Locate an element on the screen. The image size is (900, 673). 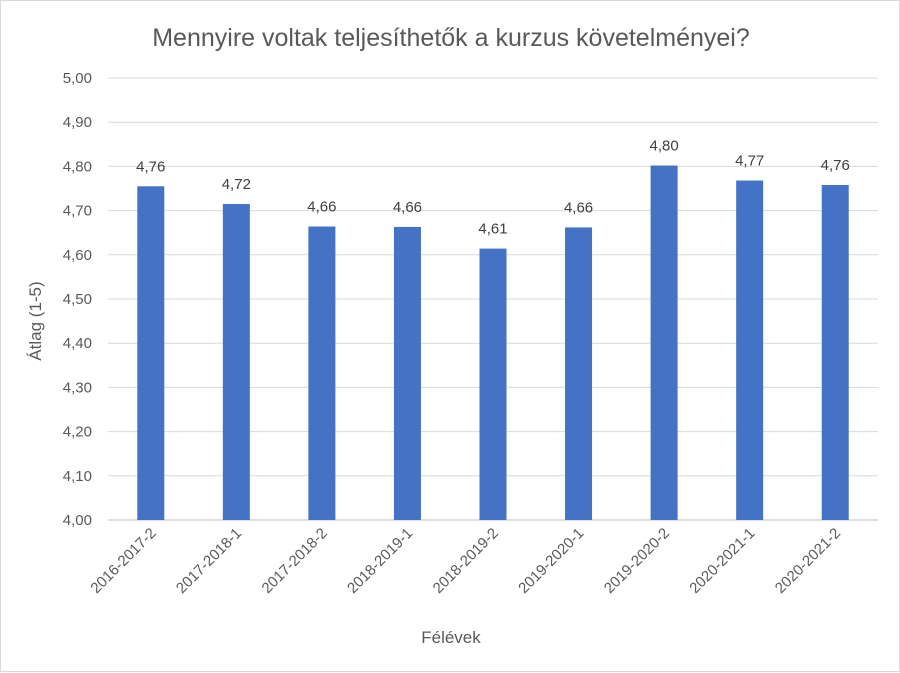
y-tick-label: 4,10 is located at coordinates (77, 476).